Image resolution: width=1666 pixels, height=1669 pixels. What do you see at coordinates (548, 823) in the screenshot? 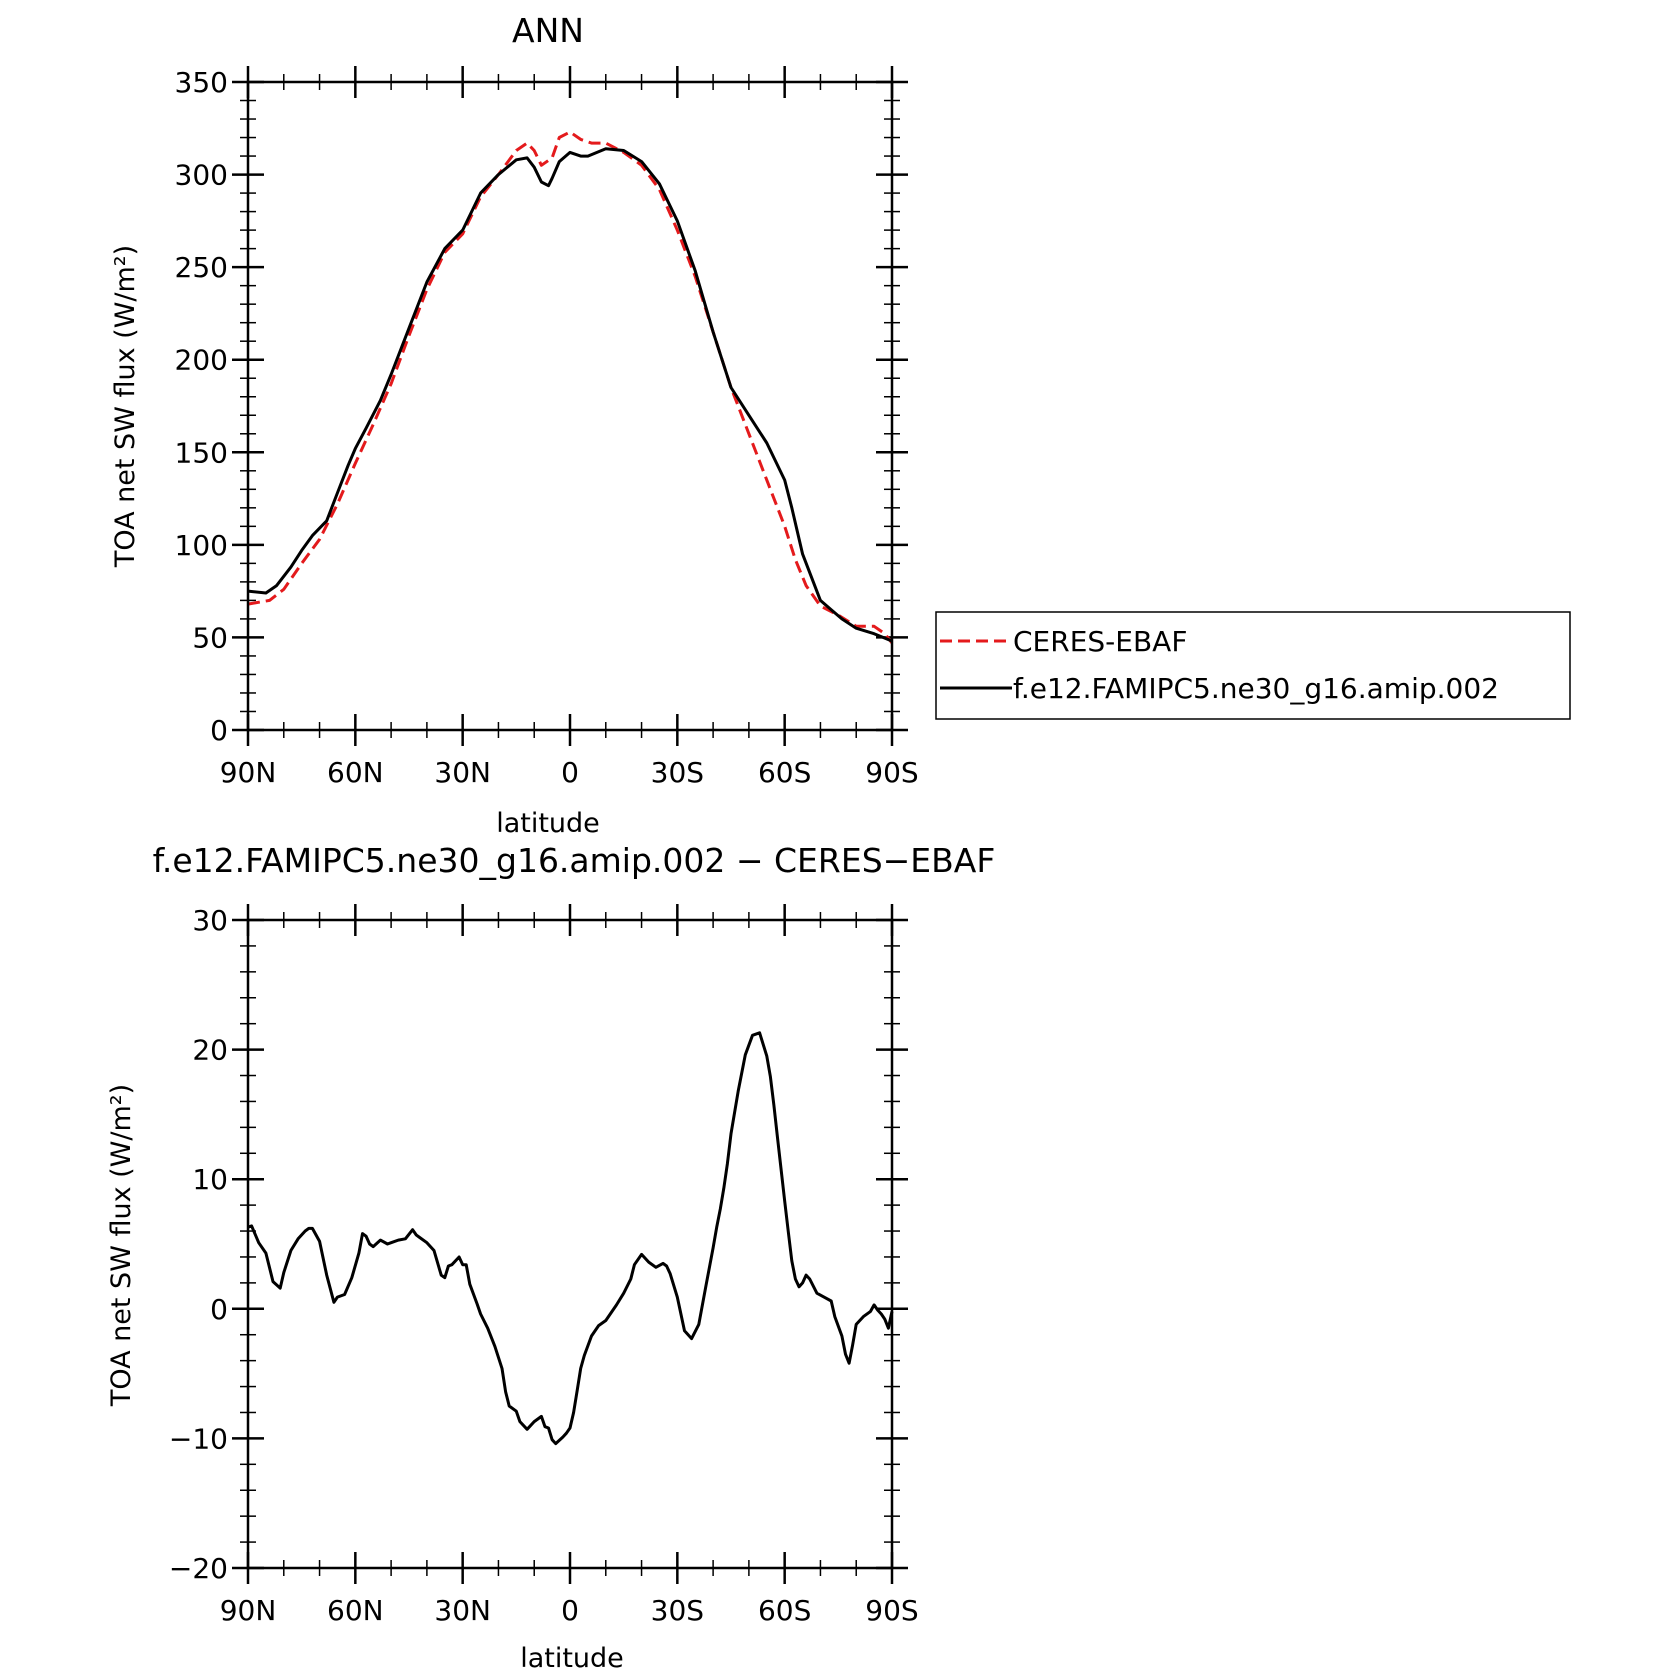
I see `x-axis-label-top: latitude` at bounding box center [548, 823].